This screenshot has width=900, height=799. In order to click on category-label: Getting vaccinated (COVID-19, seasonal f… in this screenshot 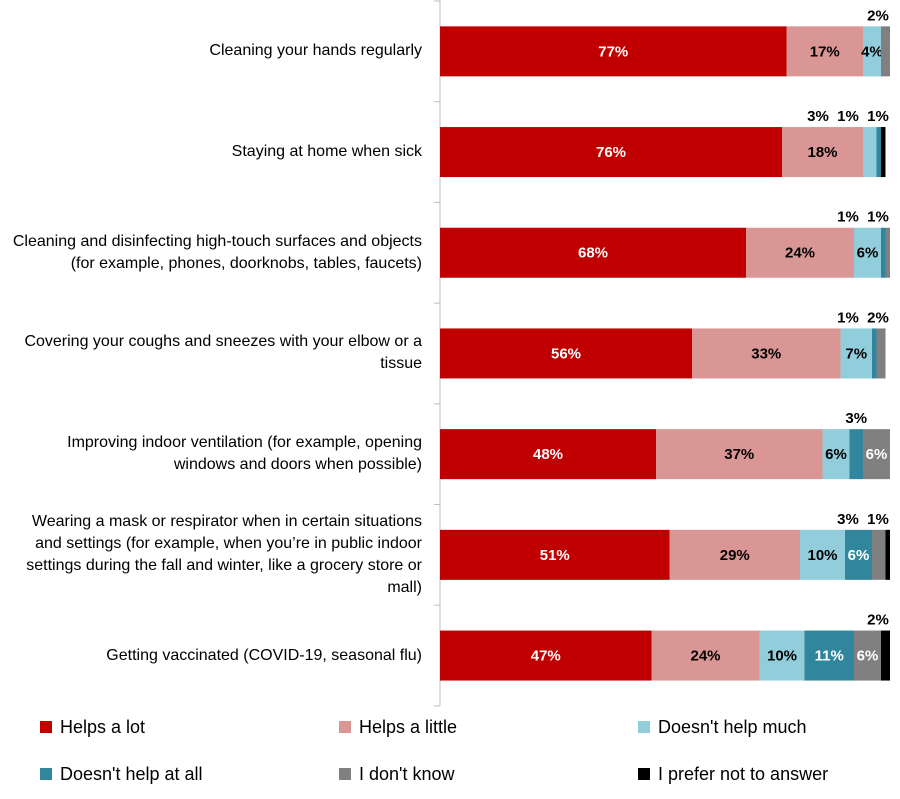, I will do `click(264, 655)`.